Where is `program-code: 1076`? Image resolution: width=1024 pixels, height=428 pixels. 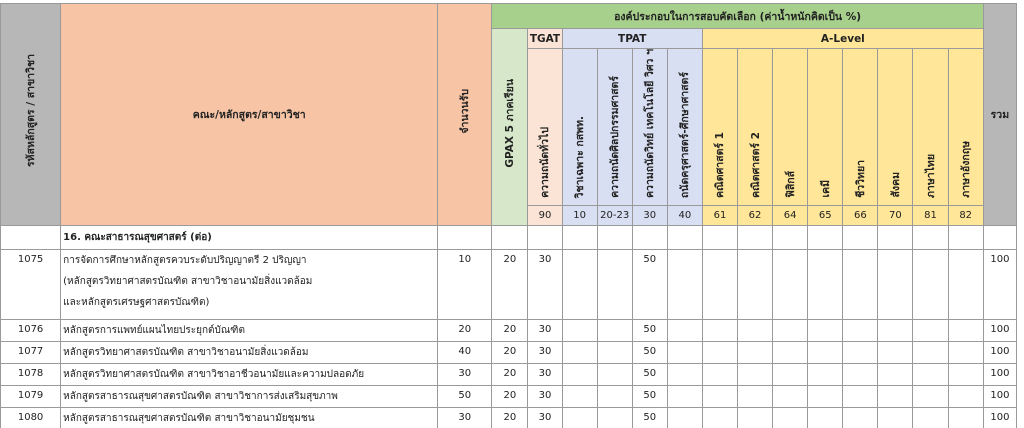
program-code: 1076 is located at coordinates (31, 330).